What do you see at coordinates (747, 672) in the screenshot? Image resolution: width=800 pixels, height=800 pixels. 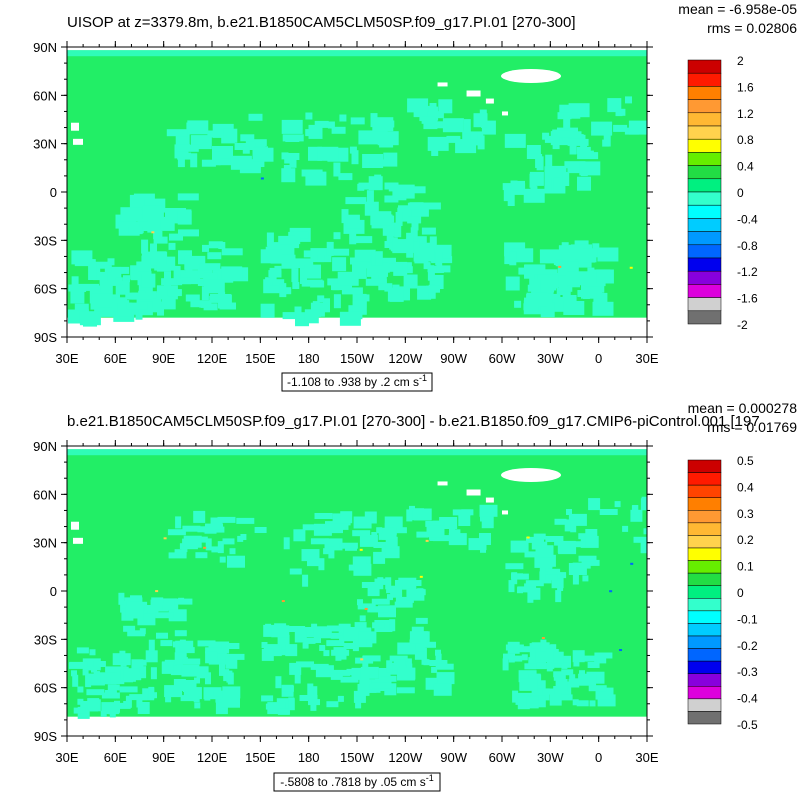 I see `colorbar-label: -0.3` at bounding box center [747, 672].